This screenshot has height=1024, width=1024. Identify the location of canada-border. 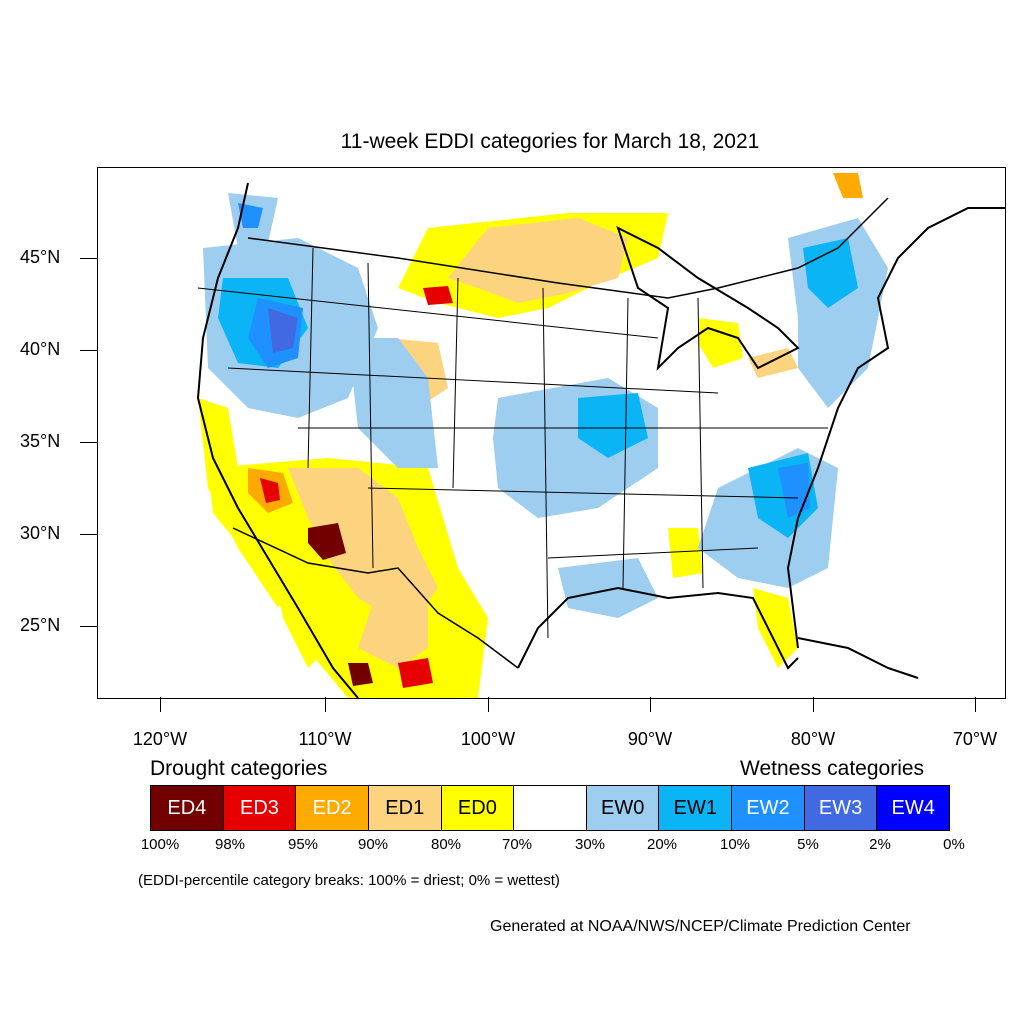
(568, 248).